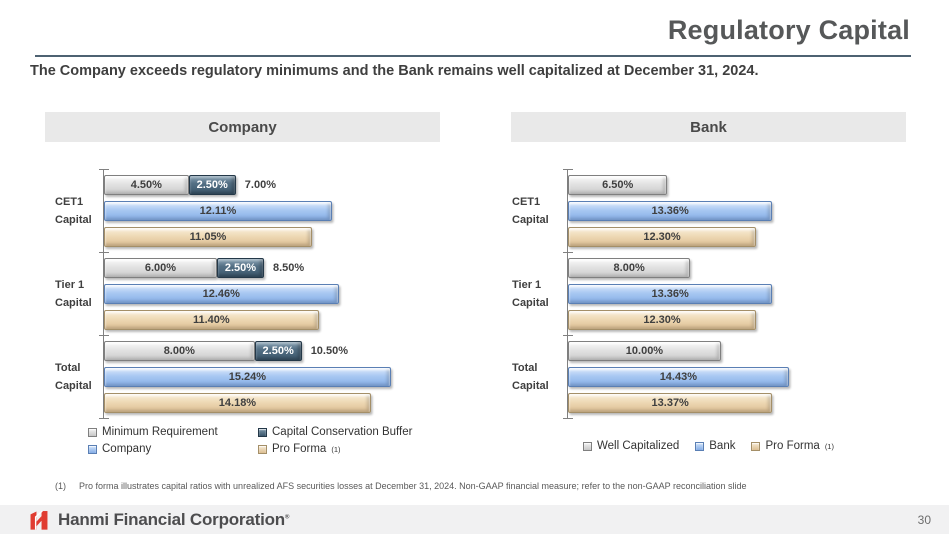 This screenshot has height=534, width=949. I want to click on category-group-tier-1-capital: 6.00% 2.50% 8.50% 12.46% 11.40%, so click(287, 294).